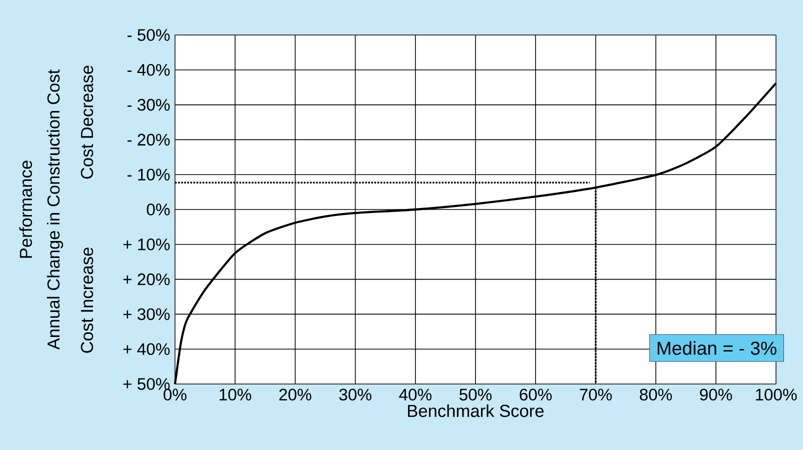 The height and width of the screenshot is (450, 803). I want to click on x-tick-label: 20%, so click(295, 394).